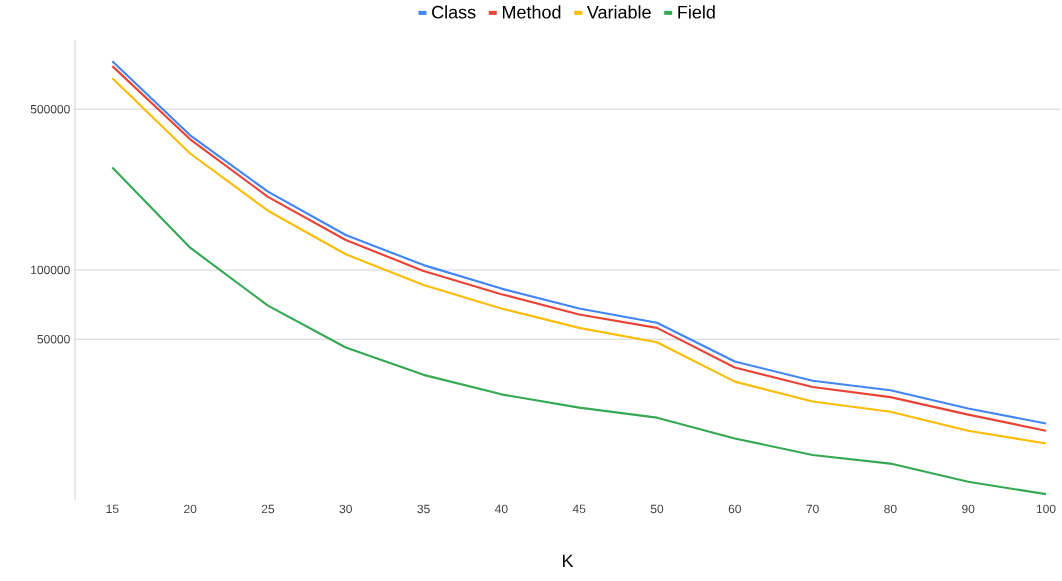 The height and width of the screenshot is (581, 1062). What do you see at coordinates (531, 12) in the screenshot?
I see `legend-label: Method` at bounding box center [531, 12].